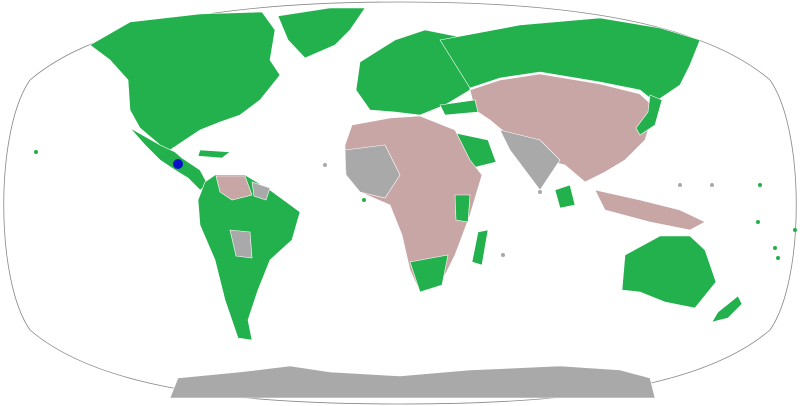 Image resolution: width=800 pixels, height=406 pixels. I want to click on greenland, so click(321, 33).